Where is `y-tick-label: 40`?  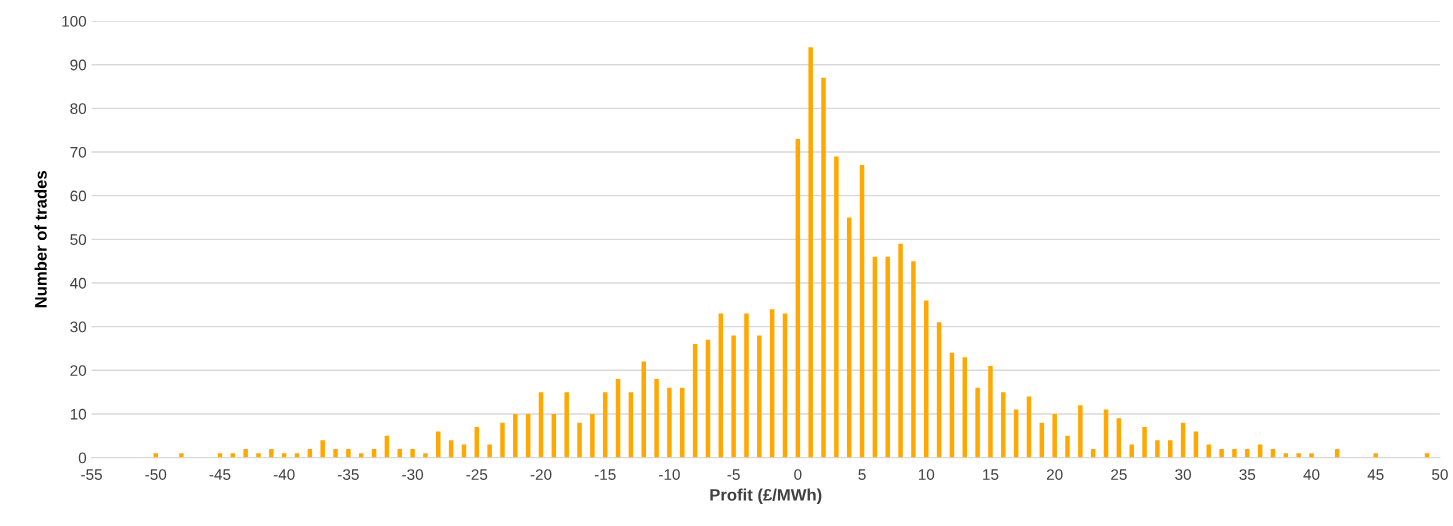
y-tick-label: 40 is located at coordinates (78, 283).